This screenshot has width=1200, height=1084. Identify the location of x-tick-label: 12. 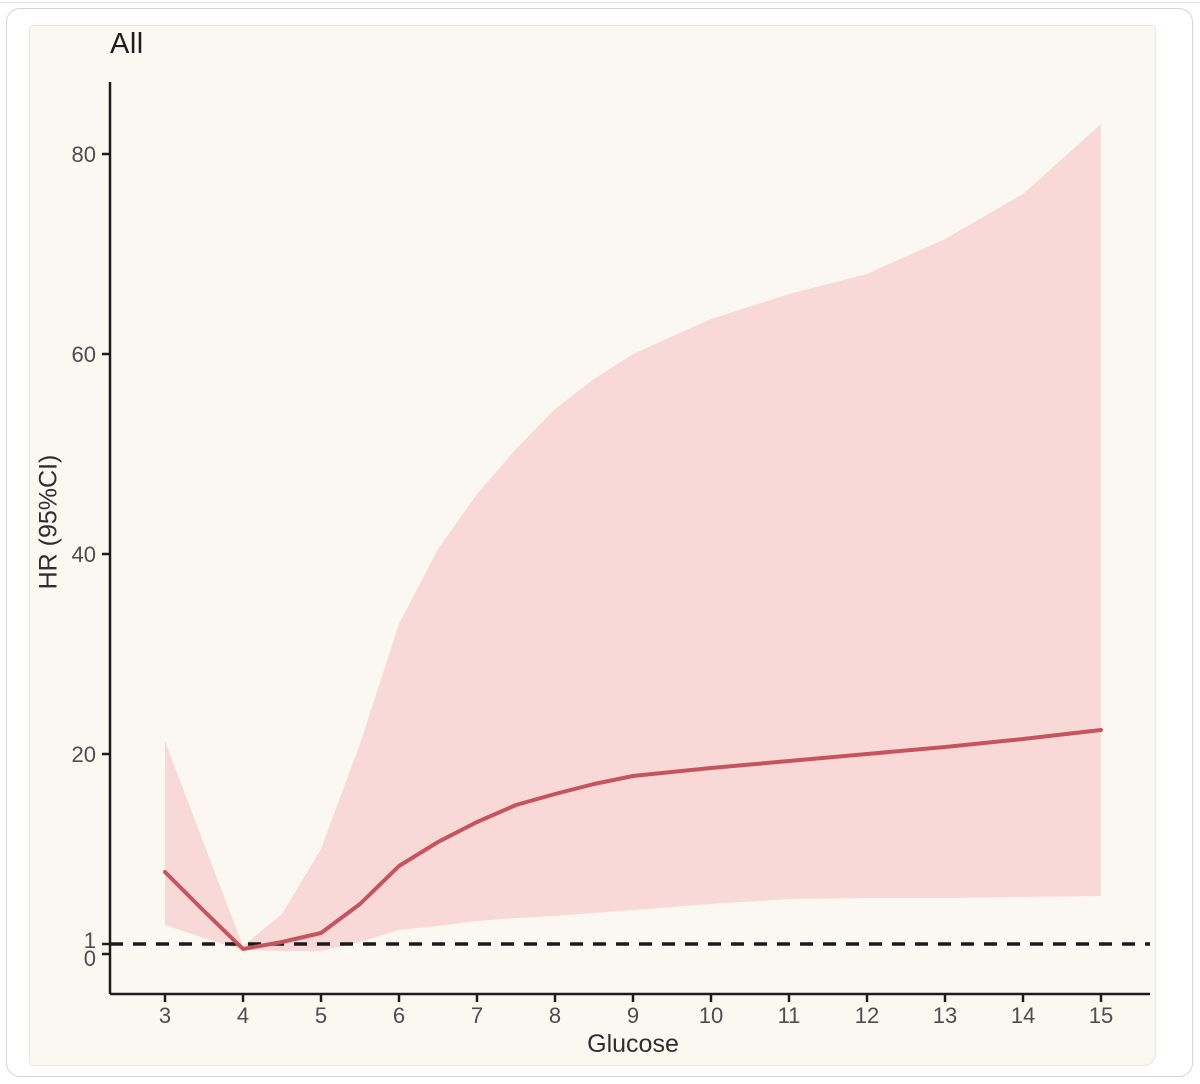
(867, 1015).